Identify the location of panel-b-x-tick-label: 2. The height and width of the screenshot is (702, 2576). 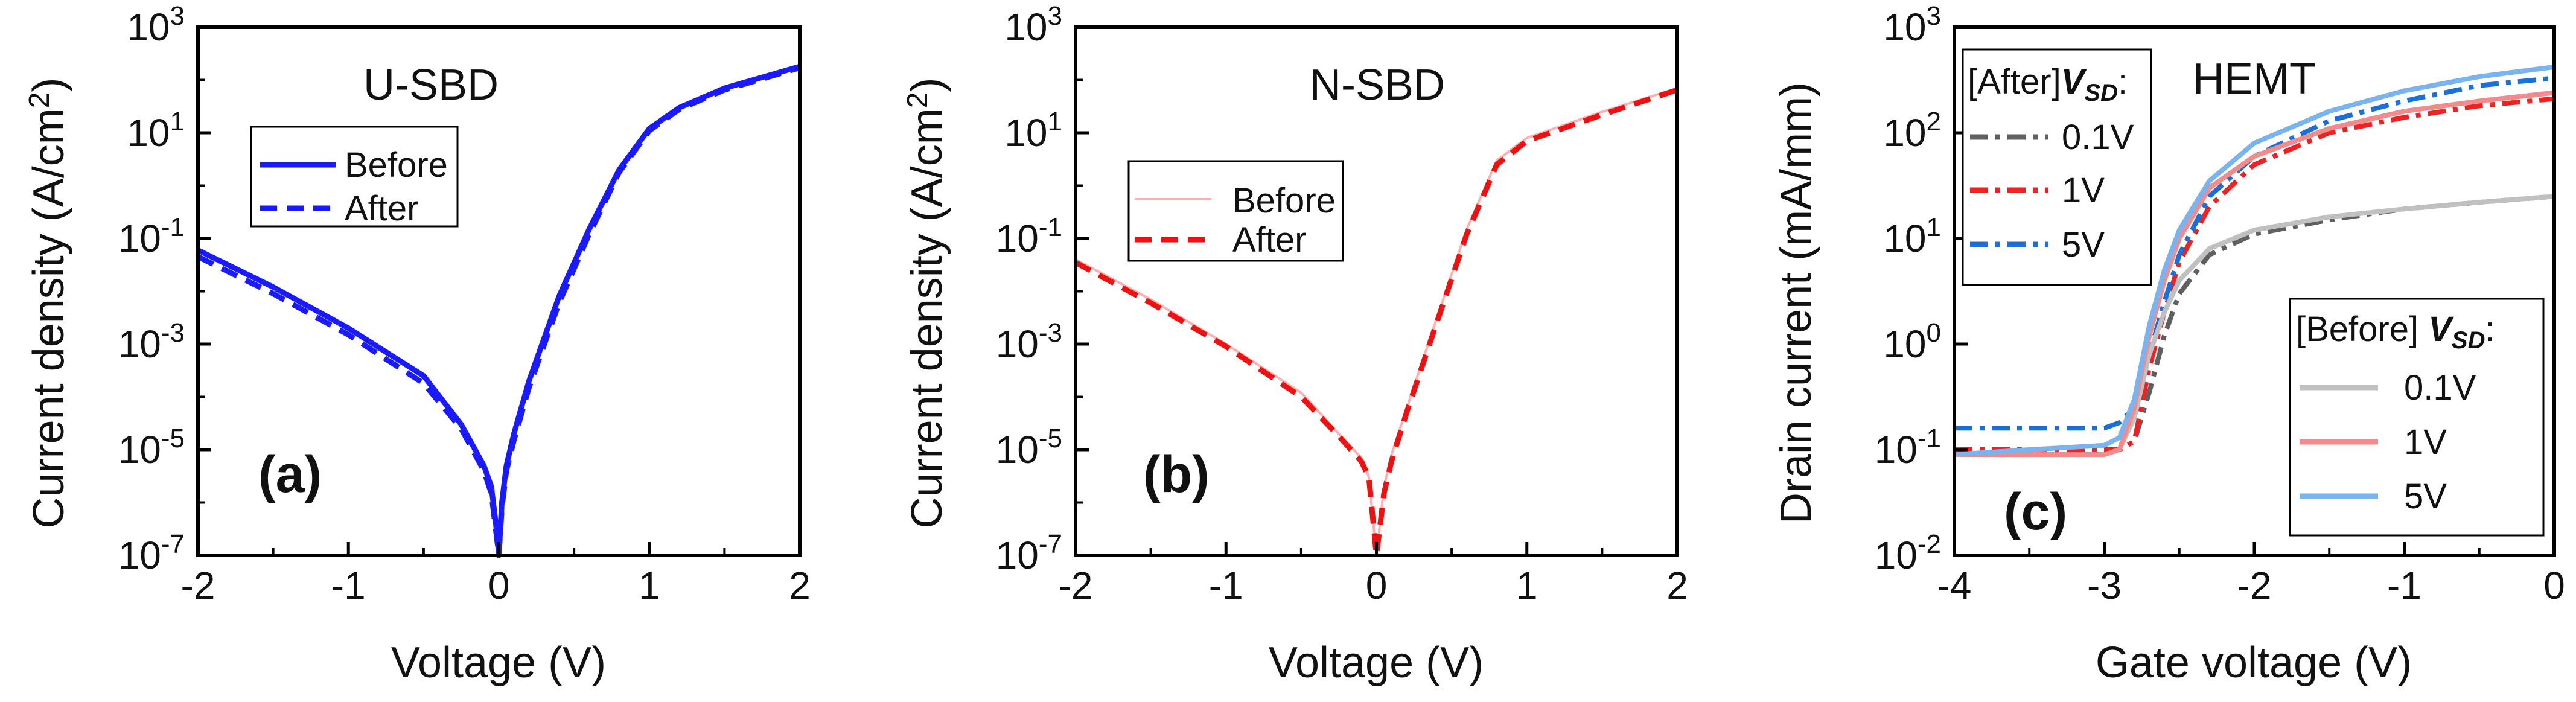
(1677, 585).